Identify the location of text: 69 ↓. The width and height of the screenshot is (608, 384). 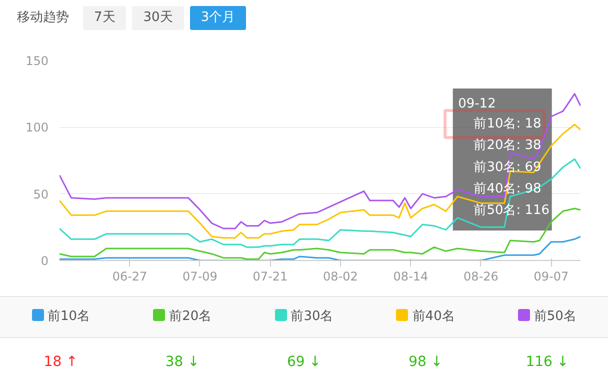
(304, 362).